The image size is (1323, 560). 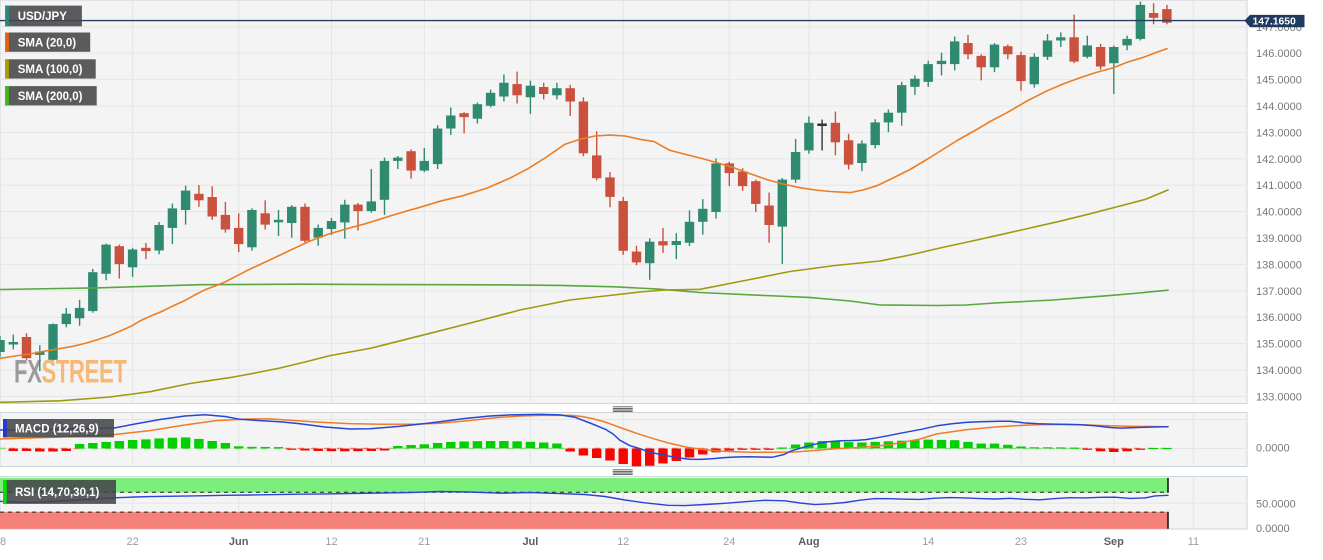 I want to click on svg-text: USD/JPY, so click(x=43, y=17).